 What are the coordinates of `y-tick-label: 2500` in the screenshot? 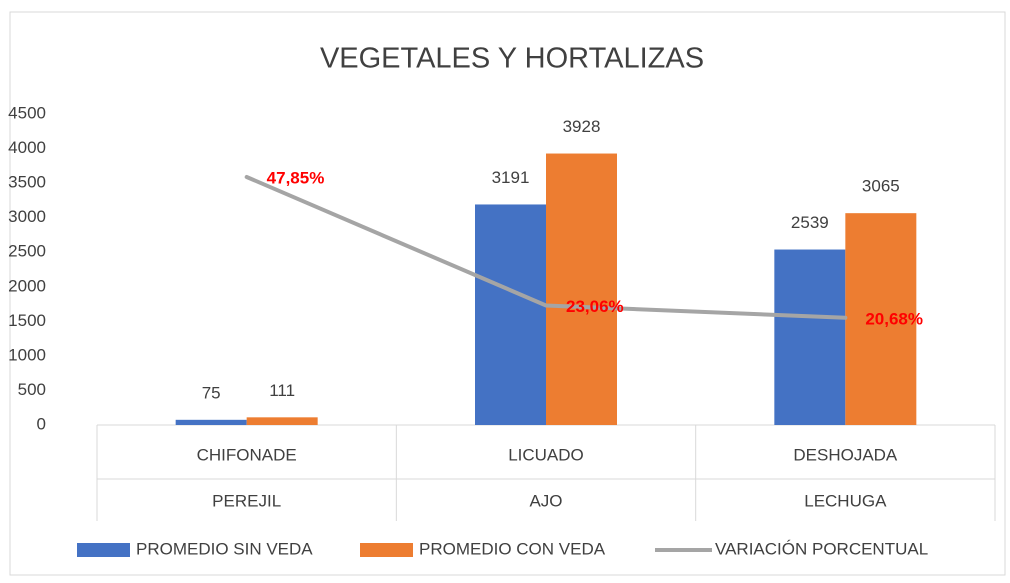 It's located at (27, 251).